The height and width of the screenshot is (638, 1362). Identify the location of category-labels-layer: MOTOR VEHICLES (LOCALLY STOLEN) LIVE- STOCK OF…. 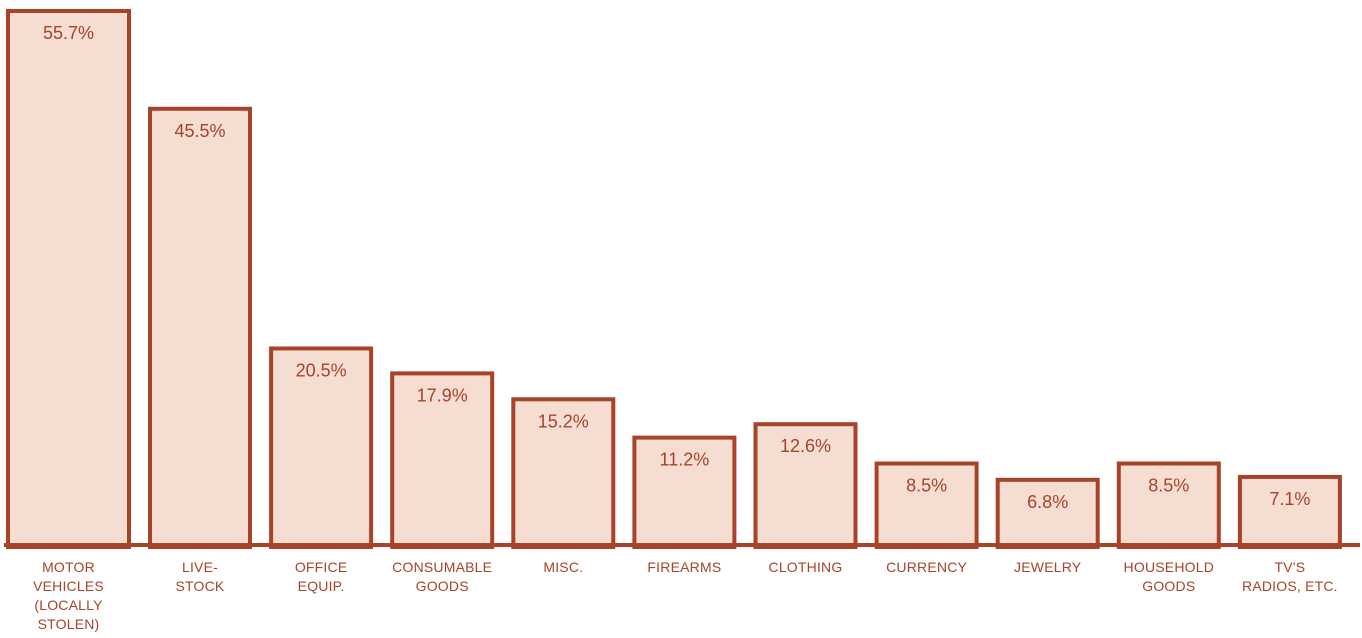
(685, 595).